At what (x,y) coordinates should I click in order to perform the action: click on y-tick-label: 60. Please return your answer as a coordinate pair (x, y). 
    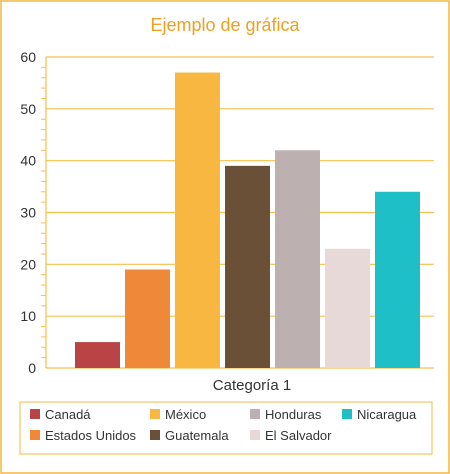
    Looking at the image, I should click on (28, 57).